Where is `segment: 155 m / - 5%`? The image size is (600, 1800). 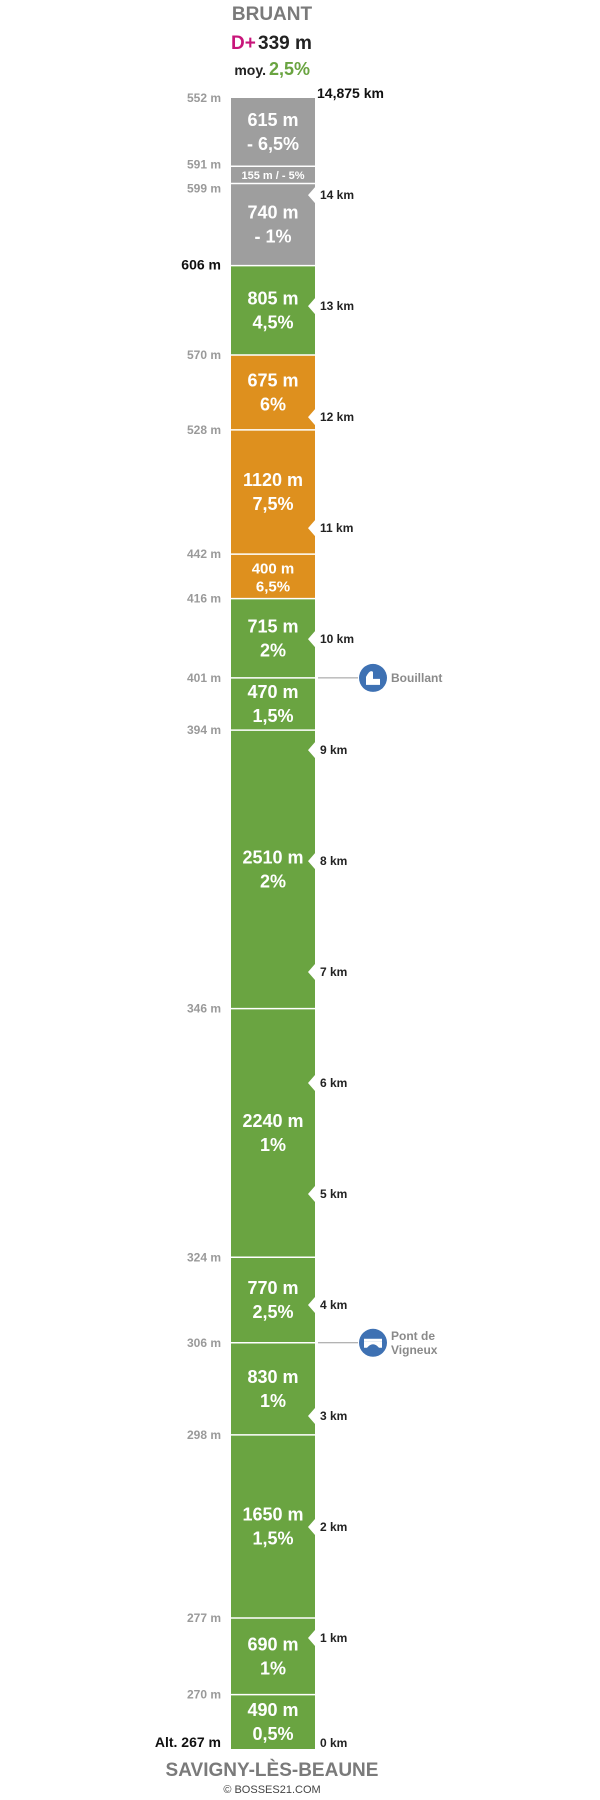 segment: 155 m / - 5% is located at coordinates (273, 175).